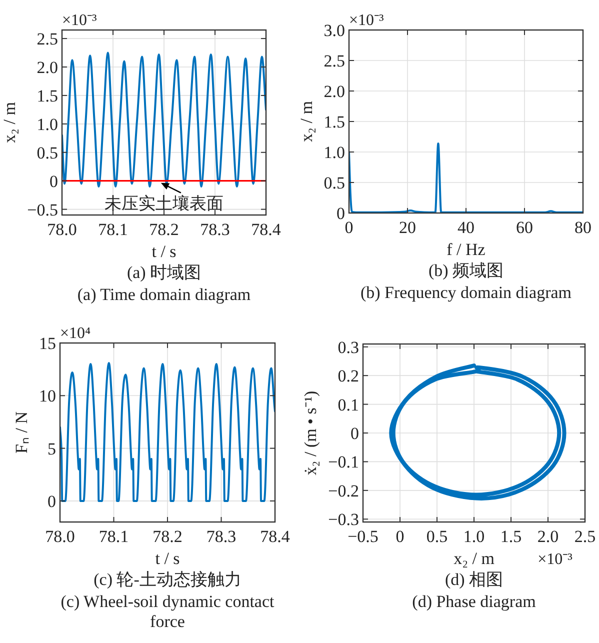  What do you see at coordinates (47, 343) in the screenshot?
I see `y-tick-label: 15` at bounding box center [47, 343].